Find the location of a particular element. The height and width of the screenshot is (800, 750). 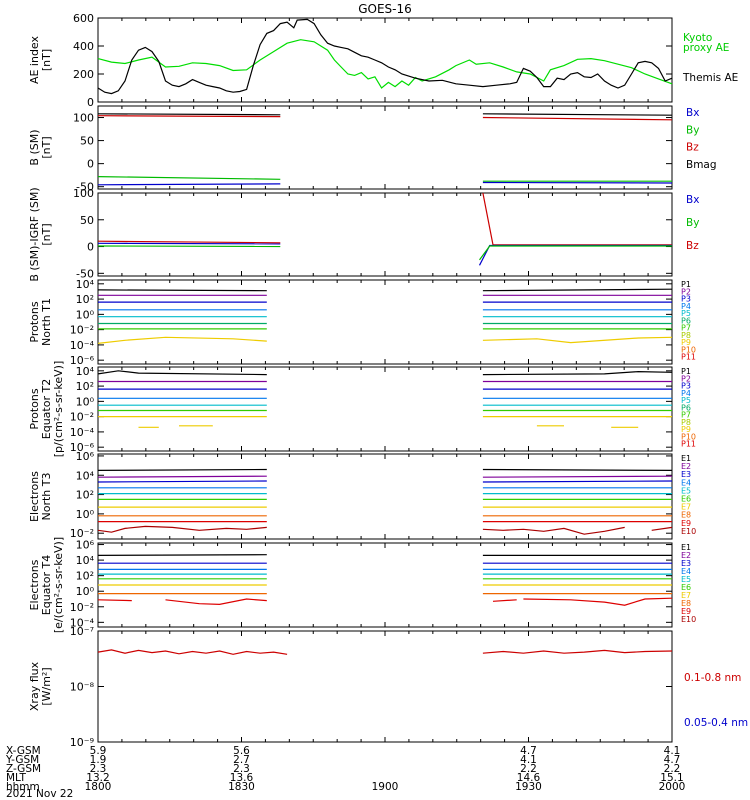

legend-entry: E9 is located at coordinates (686, 523).